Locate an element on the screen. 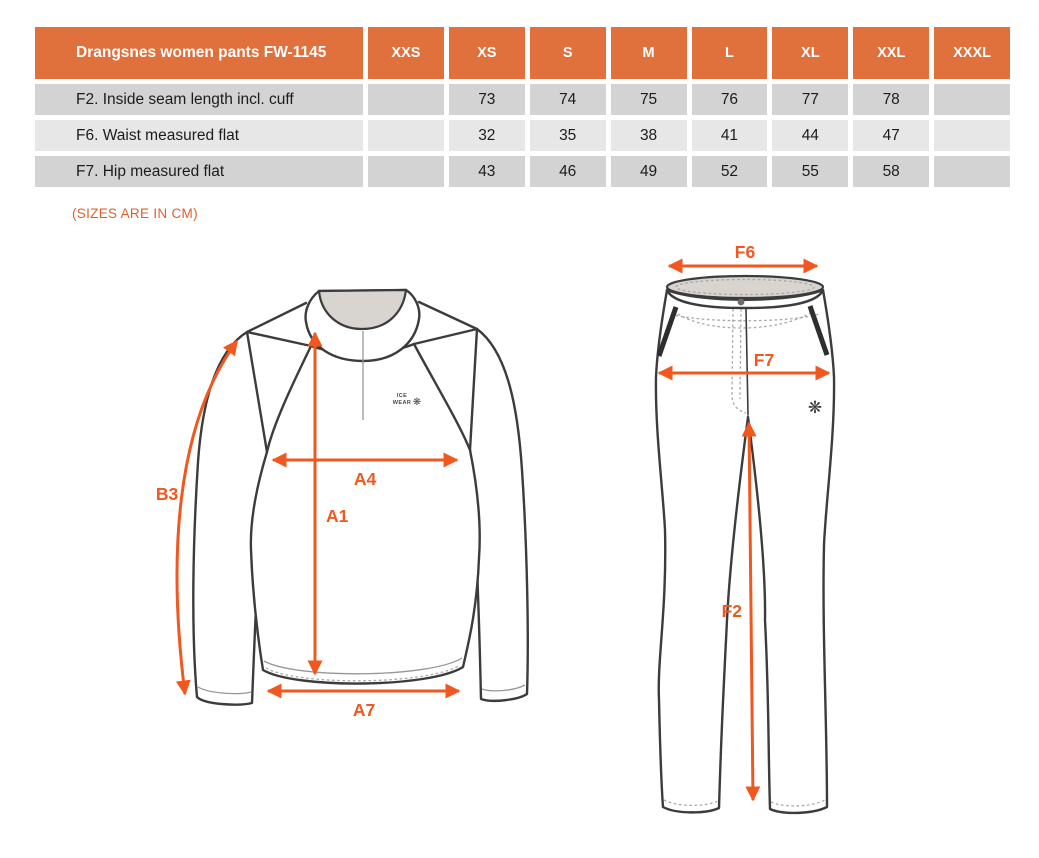 The image size is (1039, 858). f2-label: F2 is located at coordinates (732, 611).